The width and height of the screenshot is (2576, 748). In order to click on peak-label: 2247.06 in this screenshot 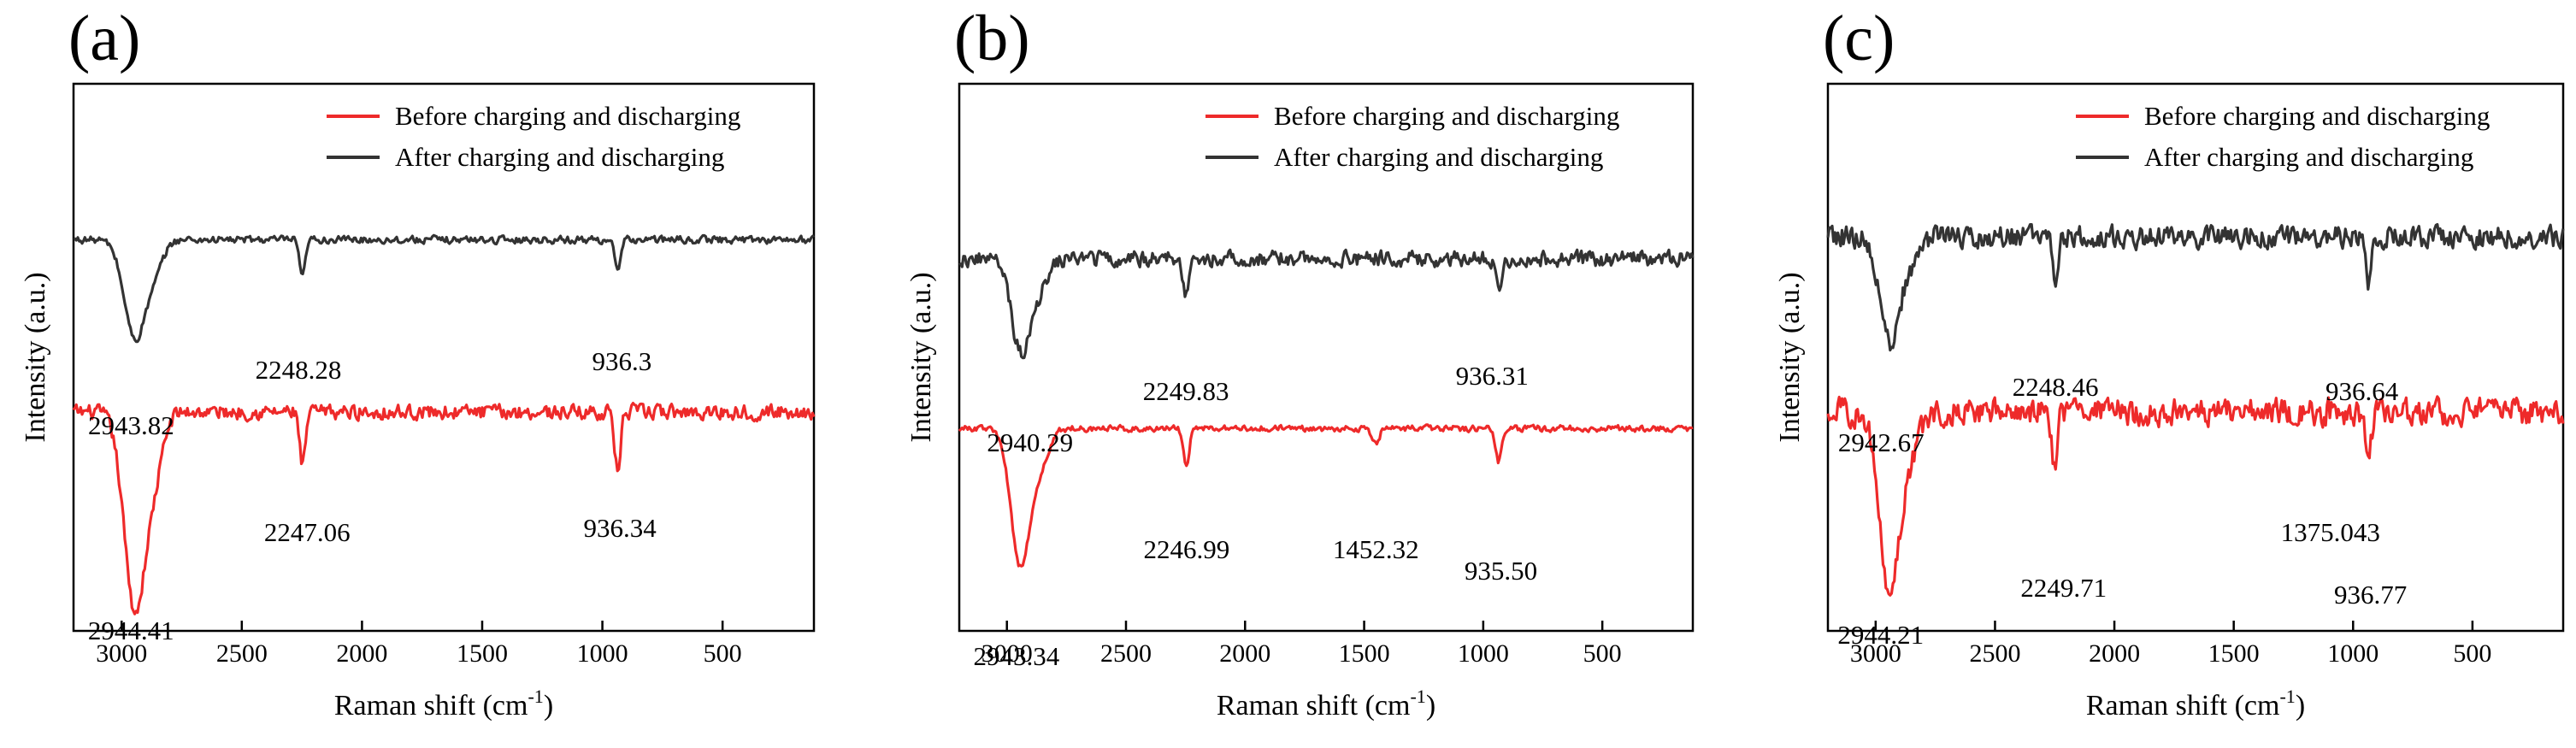, I will do `click(307, 532)`.